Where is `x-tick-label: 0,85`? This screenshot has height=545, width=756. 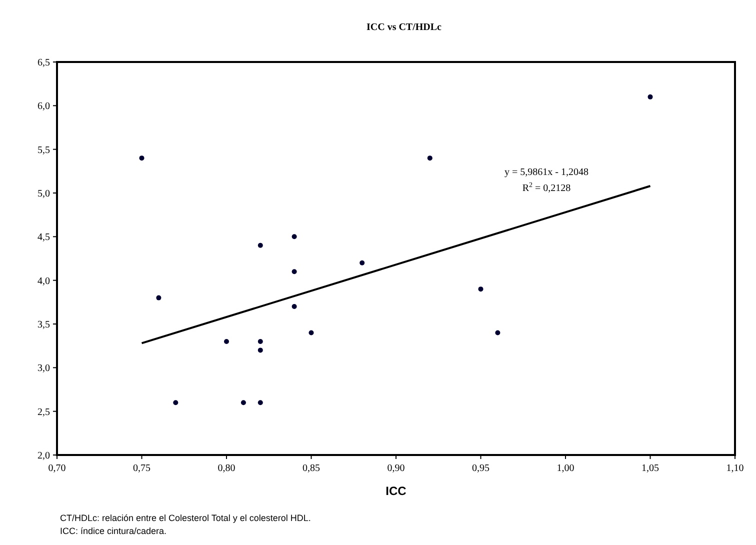
x-tick-label: 0,85 is located at coordinates (311, 468).